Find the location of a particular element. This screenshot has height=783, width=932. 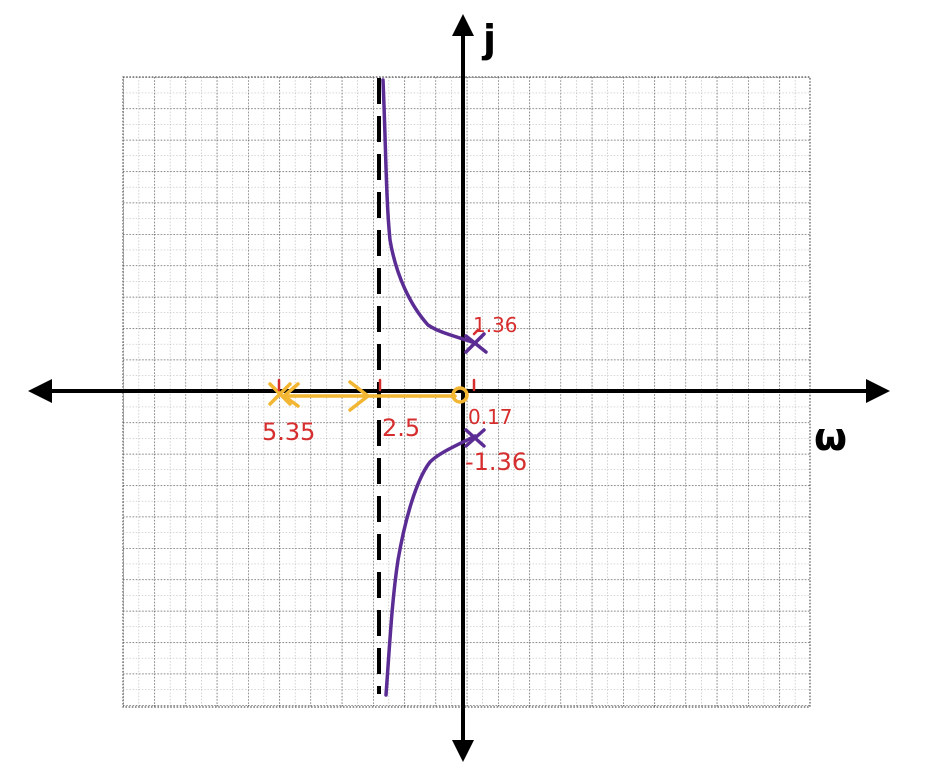

centroid-label: 2.5 is located at coordinates (401, 428).